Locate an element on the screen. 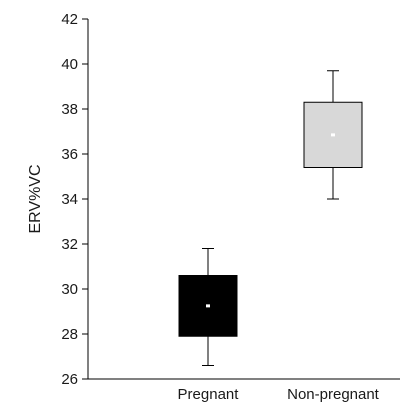 This screenshot has width=418, height=406. y-tick-label: 26 is located at coordinates (69, 379).